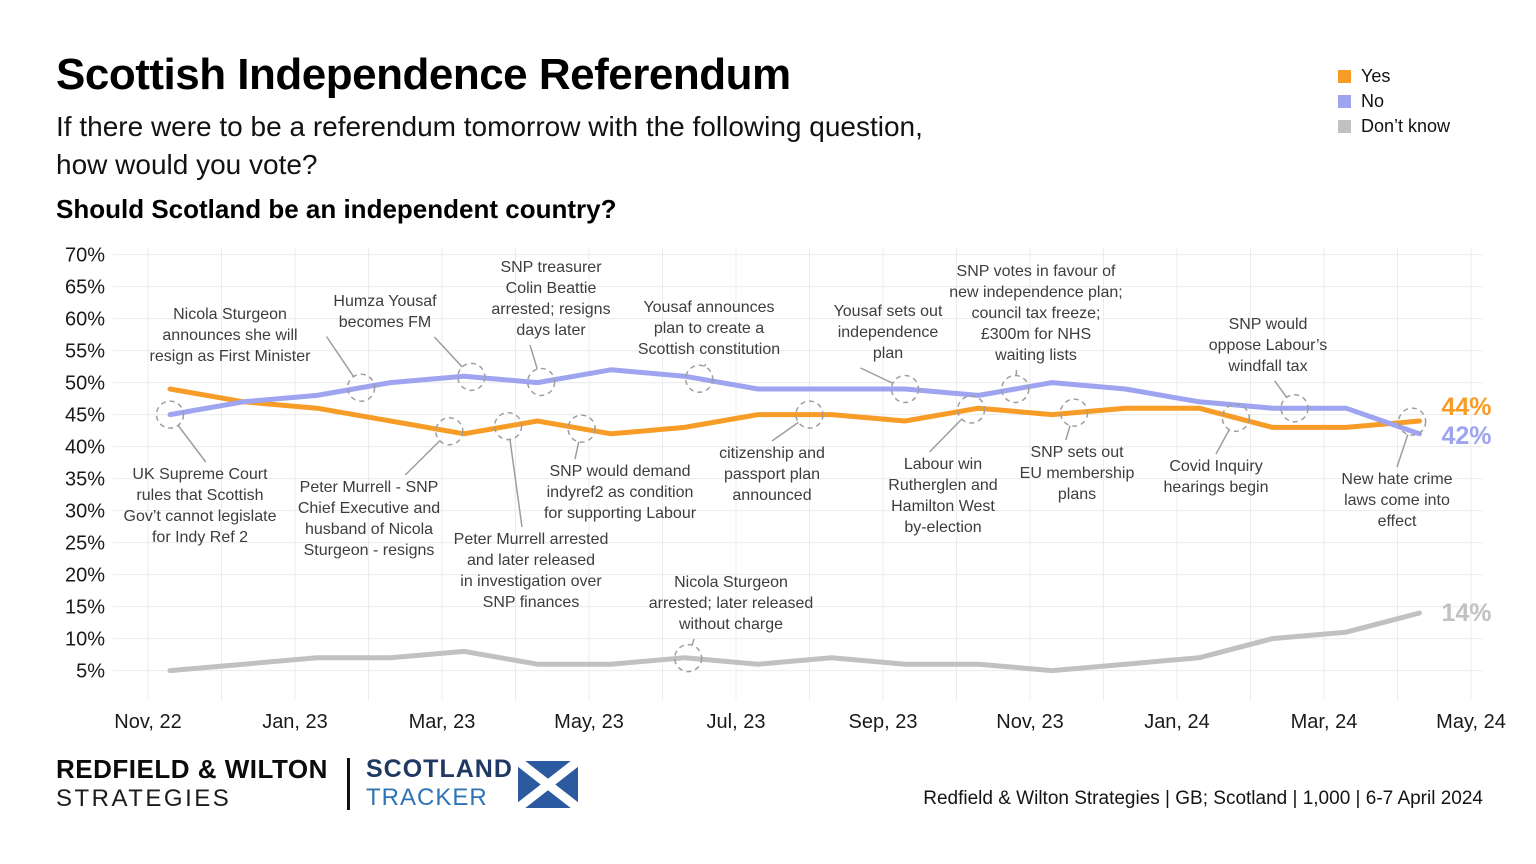 The width and height of the screenshot is (1536, 864). I want to click on annotation-circle-constitution-plan, so click(699, 379).